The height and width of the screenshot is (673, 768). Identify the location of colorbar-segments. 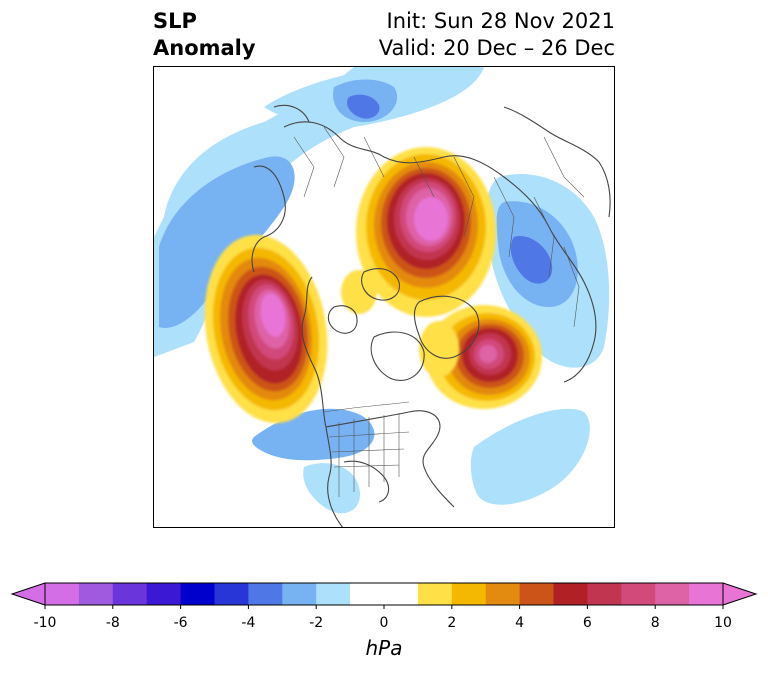
(384, 594).